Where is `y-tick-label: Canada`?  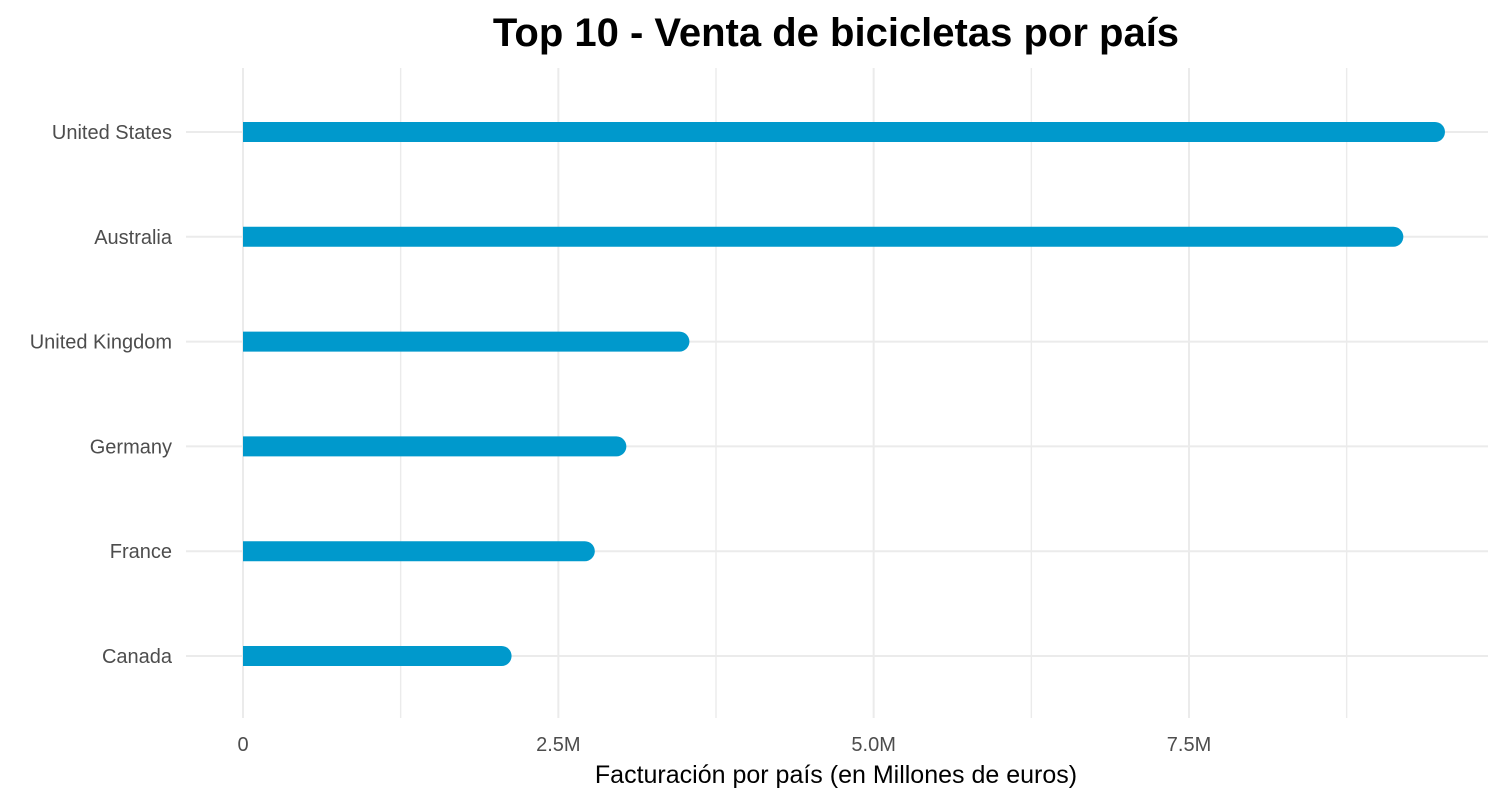
y-tick-label: Canada is located at coordinates (137, 657).